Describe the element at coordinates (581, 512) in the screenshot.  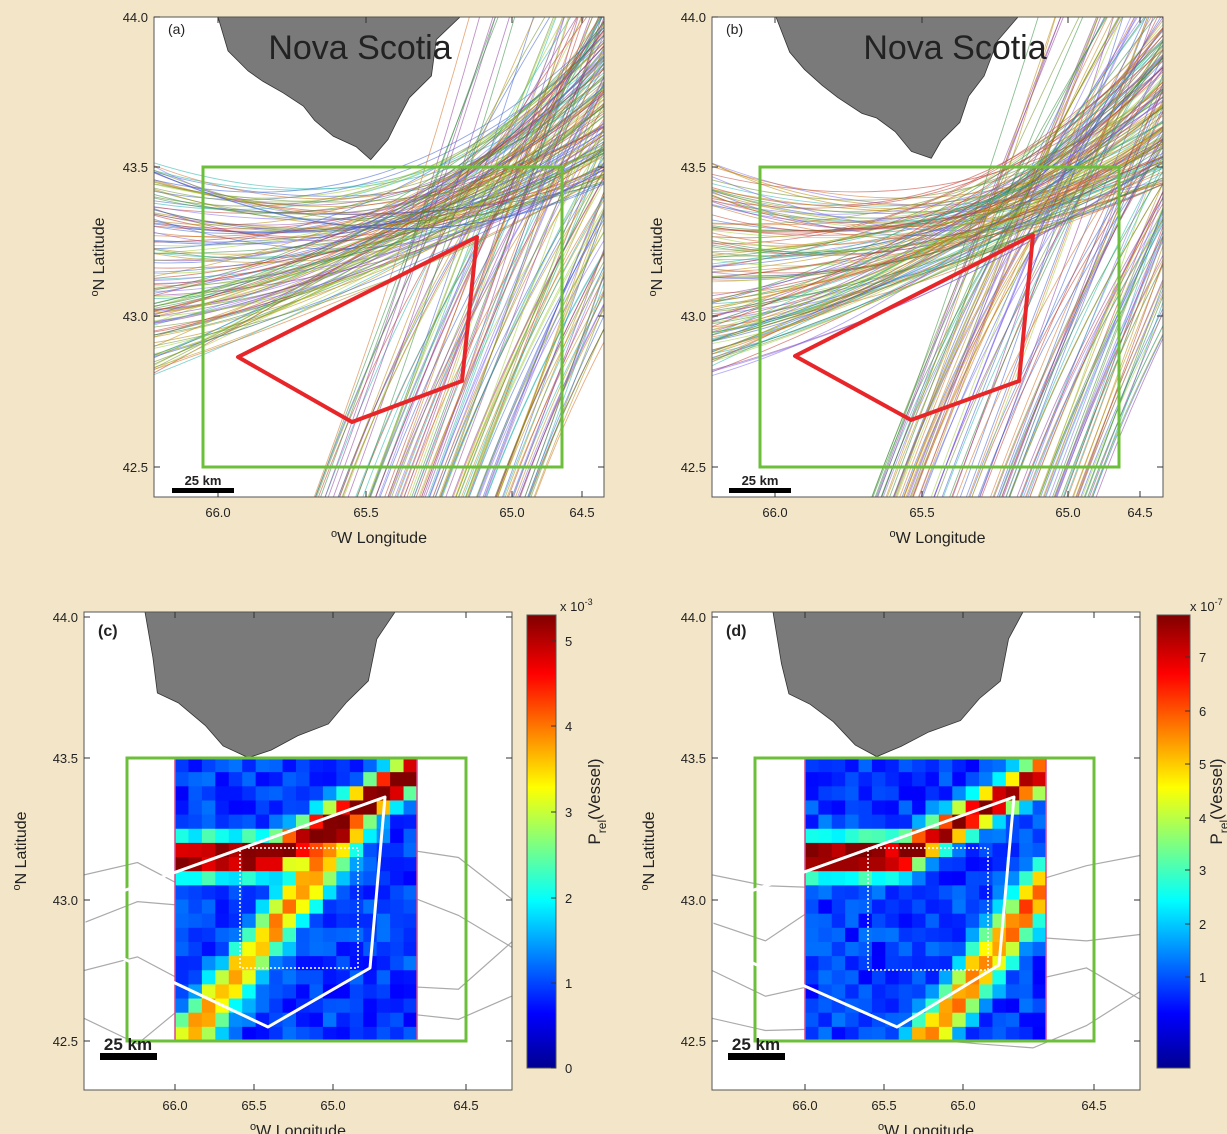
I see `x-tick-label: 64.5` at that location.